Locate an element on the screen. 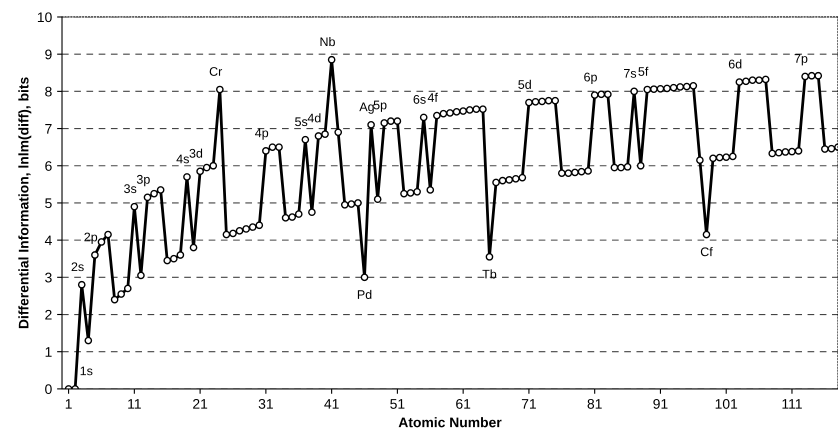  x-tick-label: 71 is located at coordinates (529, 404).